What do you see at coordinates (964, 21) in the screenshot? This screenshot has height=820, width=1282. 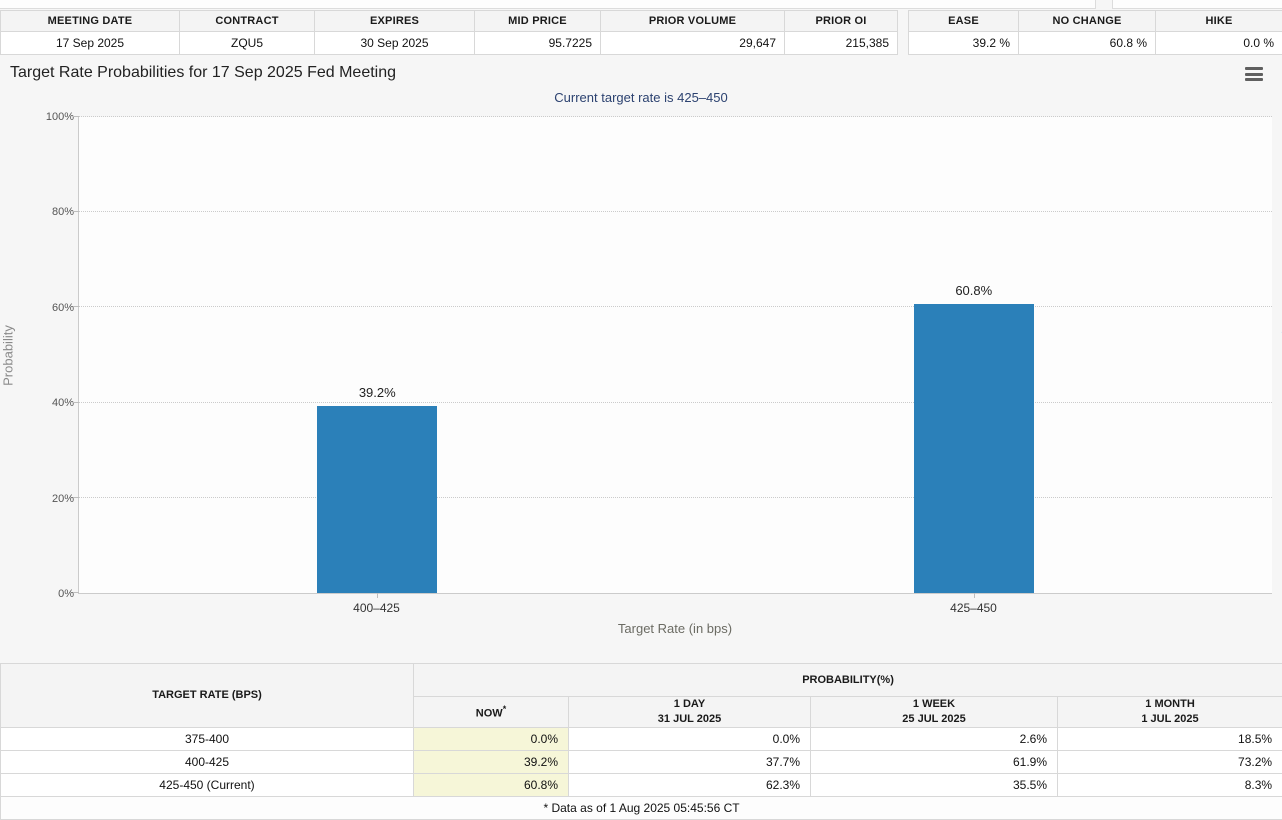 I see `ease-header: EASE` at bounding box center [964, 21].